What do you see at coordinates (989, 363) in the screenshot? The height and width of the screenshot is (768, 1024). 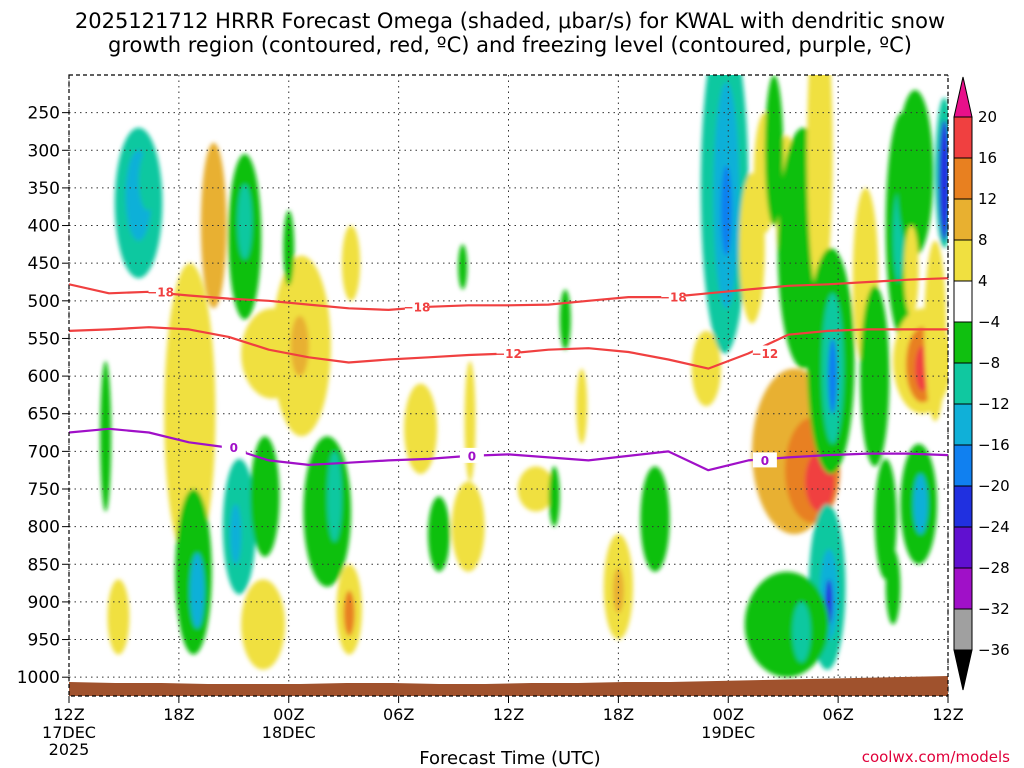 I see `colorbar-label: −8` at bounding box center [989, 363].